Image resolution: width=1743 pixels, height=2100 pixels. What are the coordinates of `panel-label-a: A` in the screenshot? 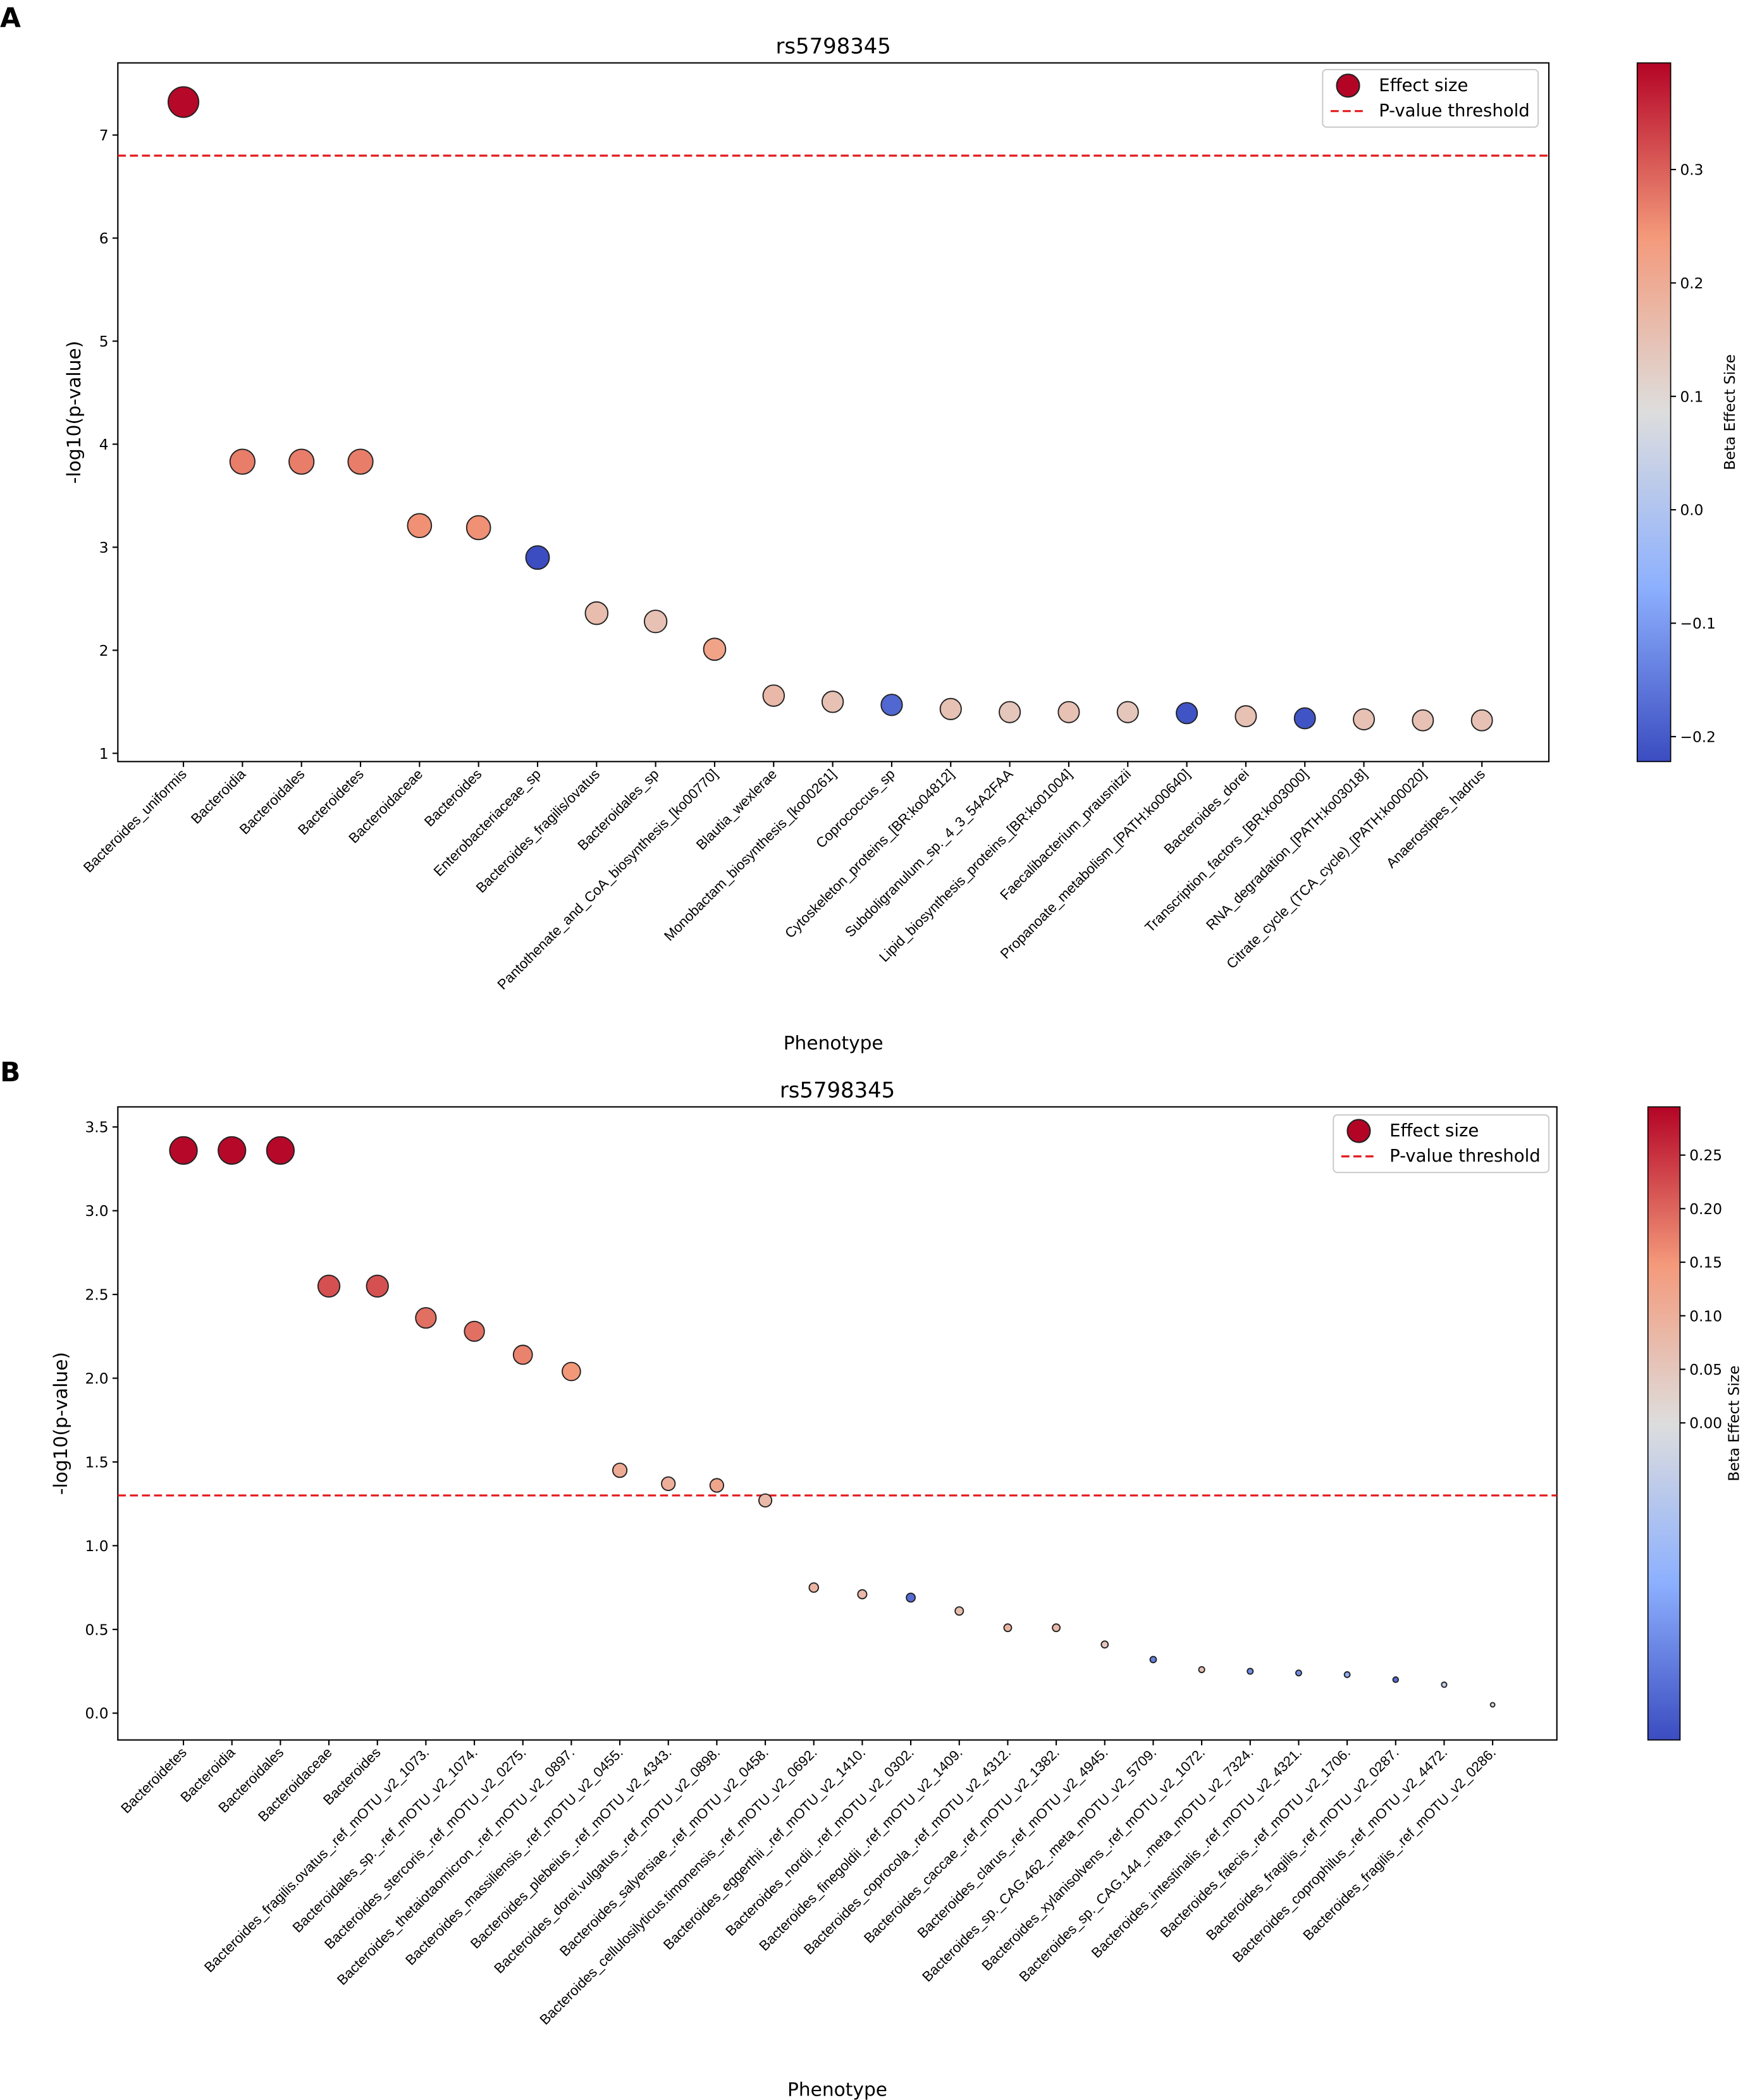 It's located at (10, 17).